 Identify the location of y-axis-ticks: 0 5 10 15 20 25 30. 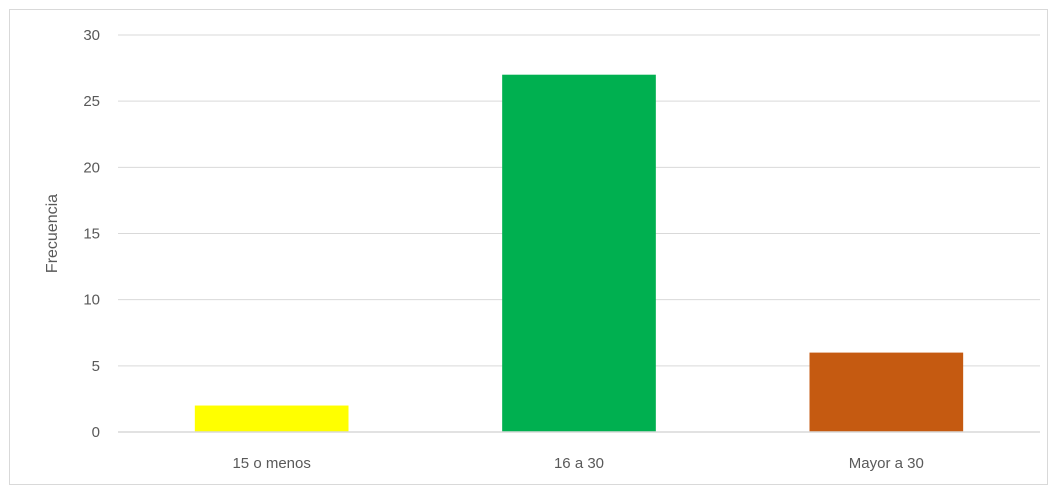
(91, 234).